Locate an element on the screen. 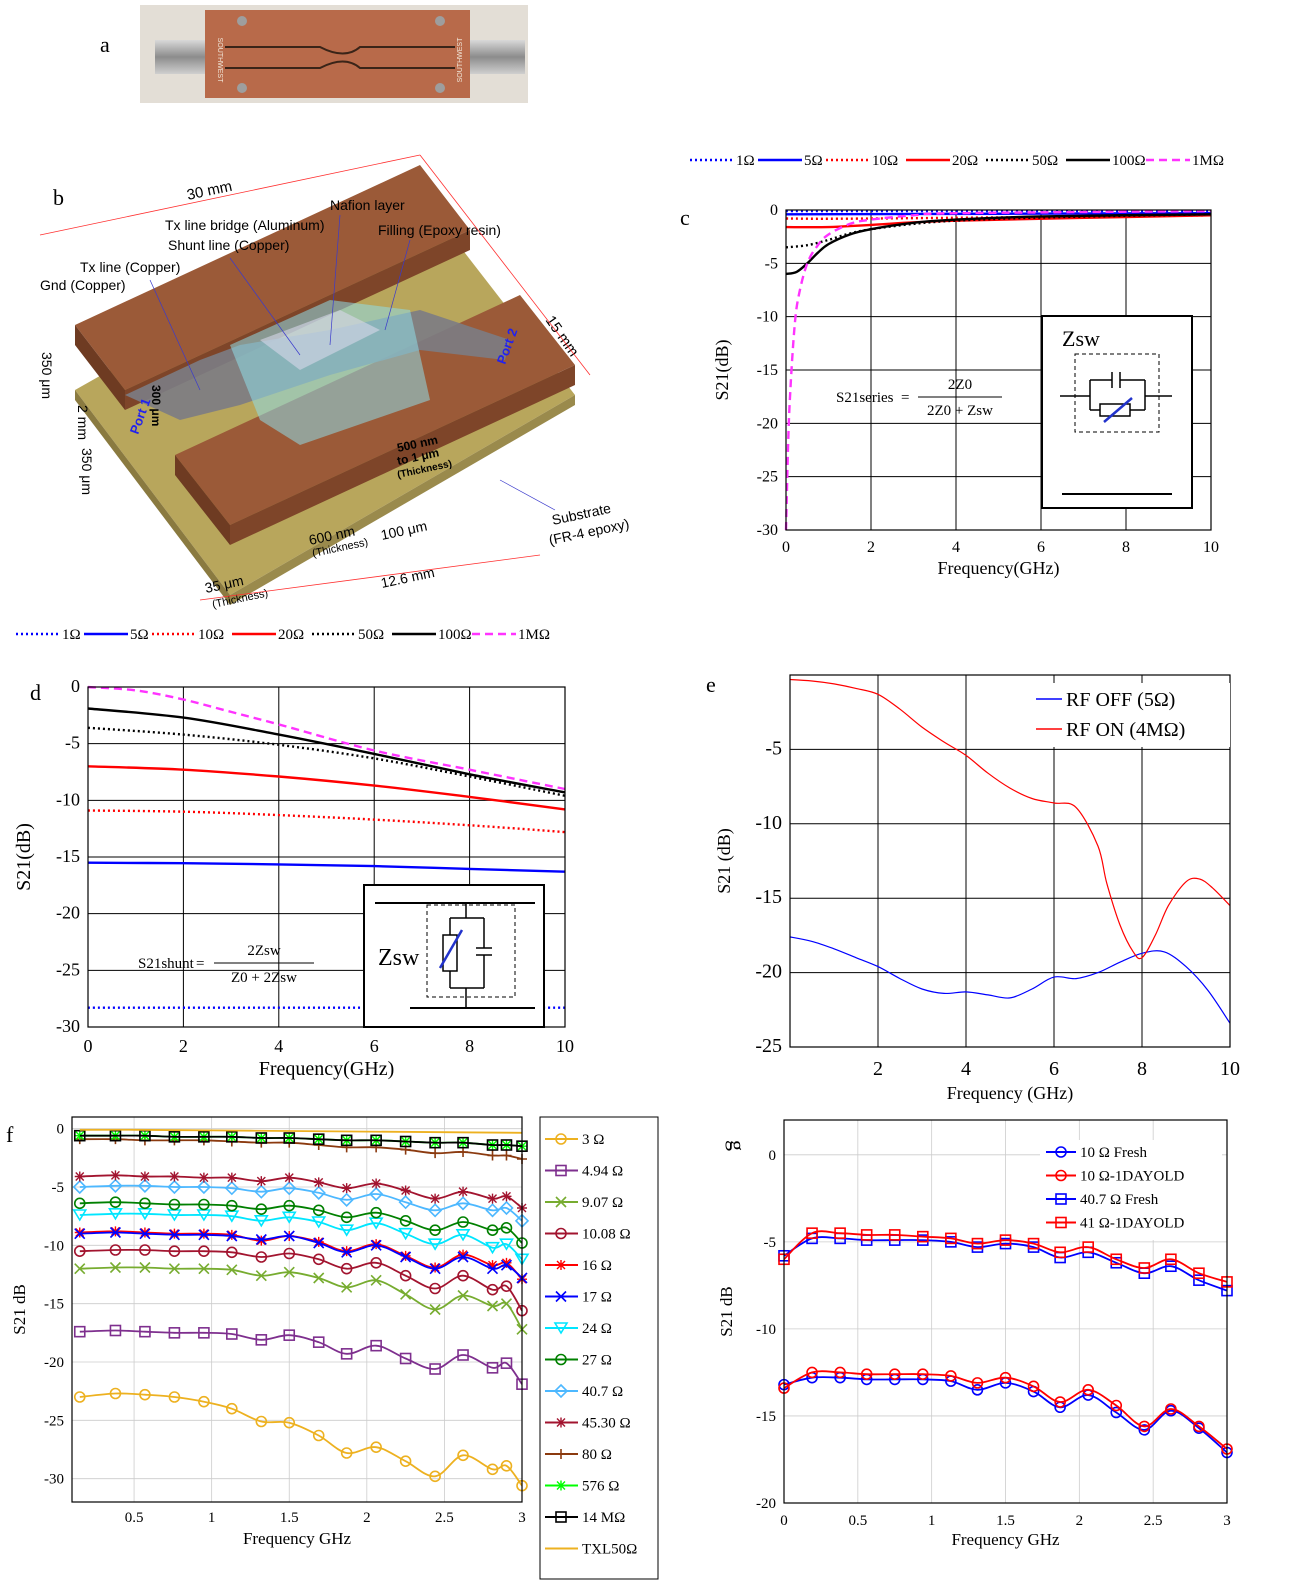 The image size is (1306, 1582). panel-label-d: d is located at coordinates (35, 692).